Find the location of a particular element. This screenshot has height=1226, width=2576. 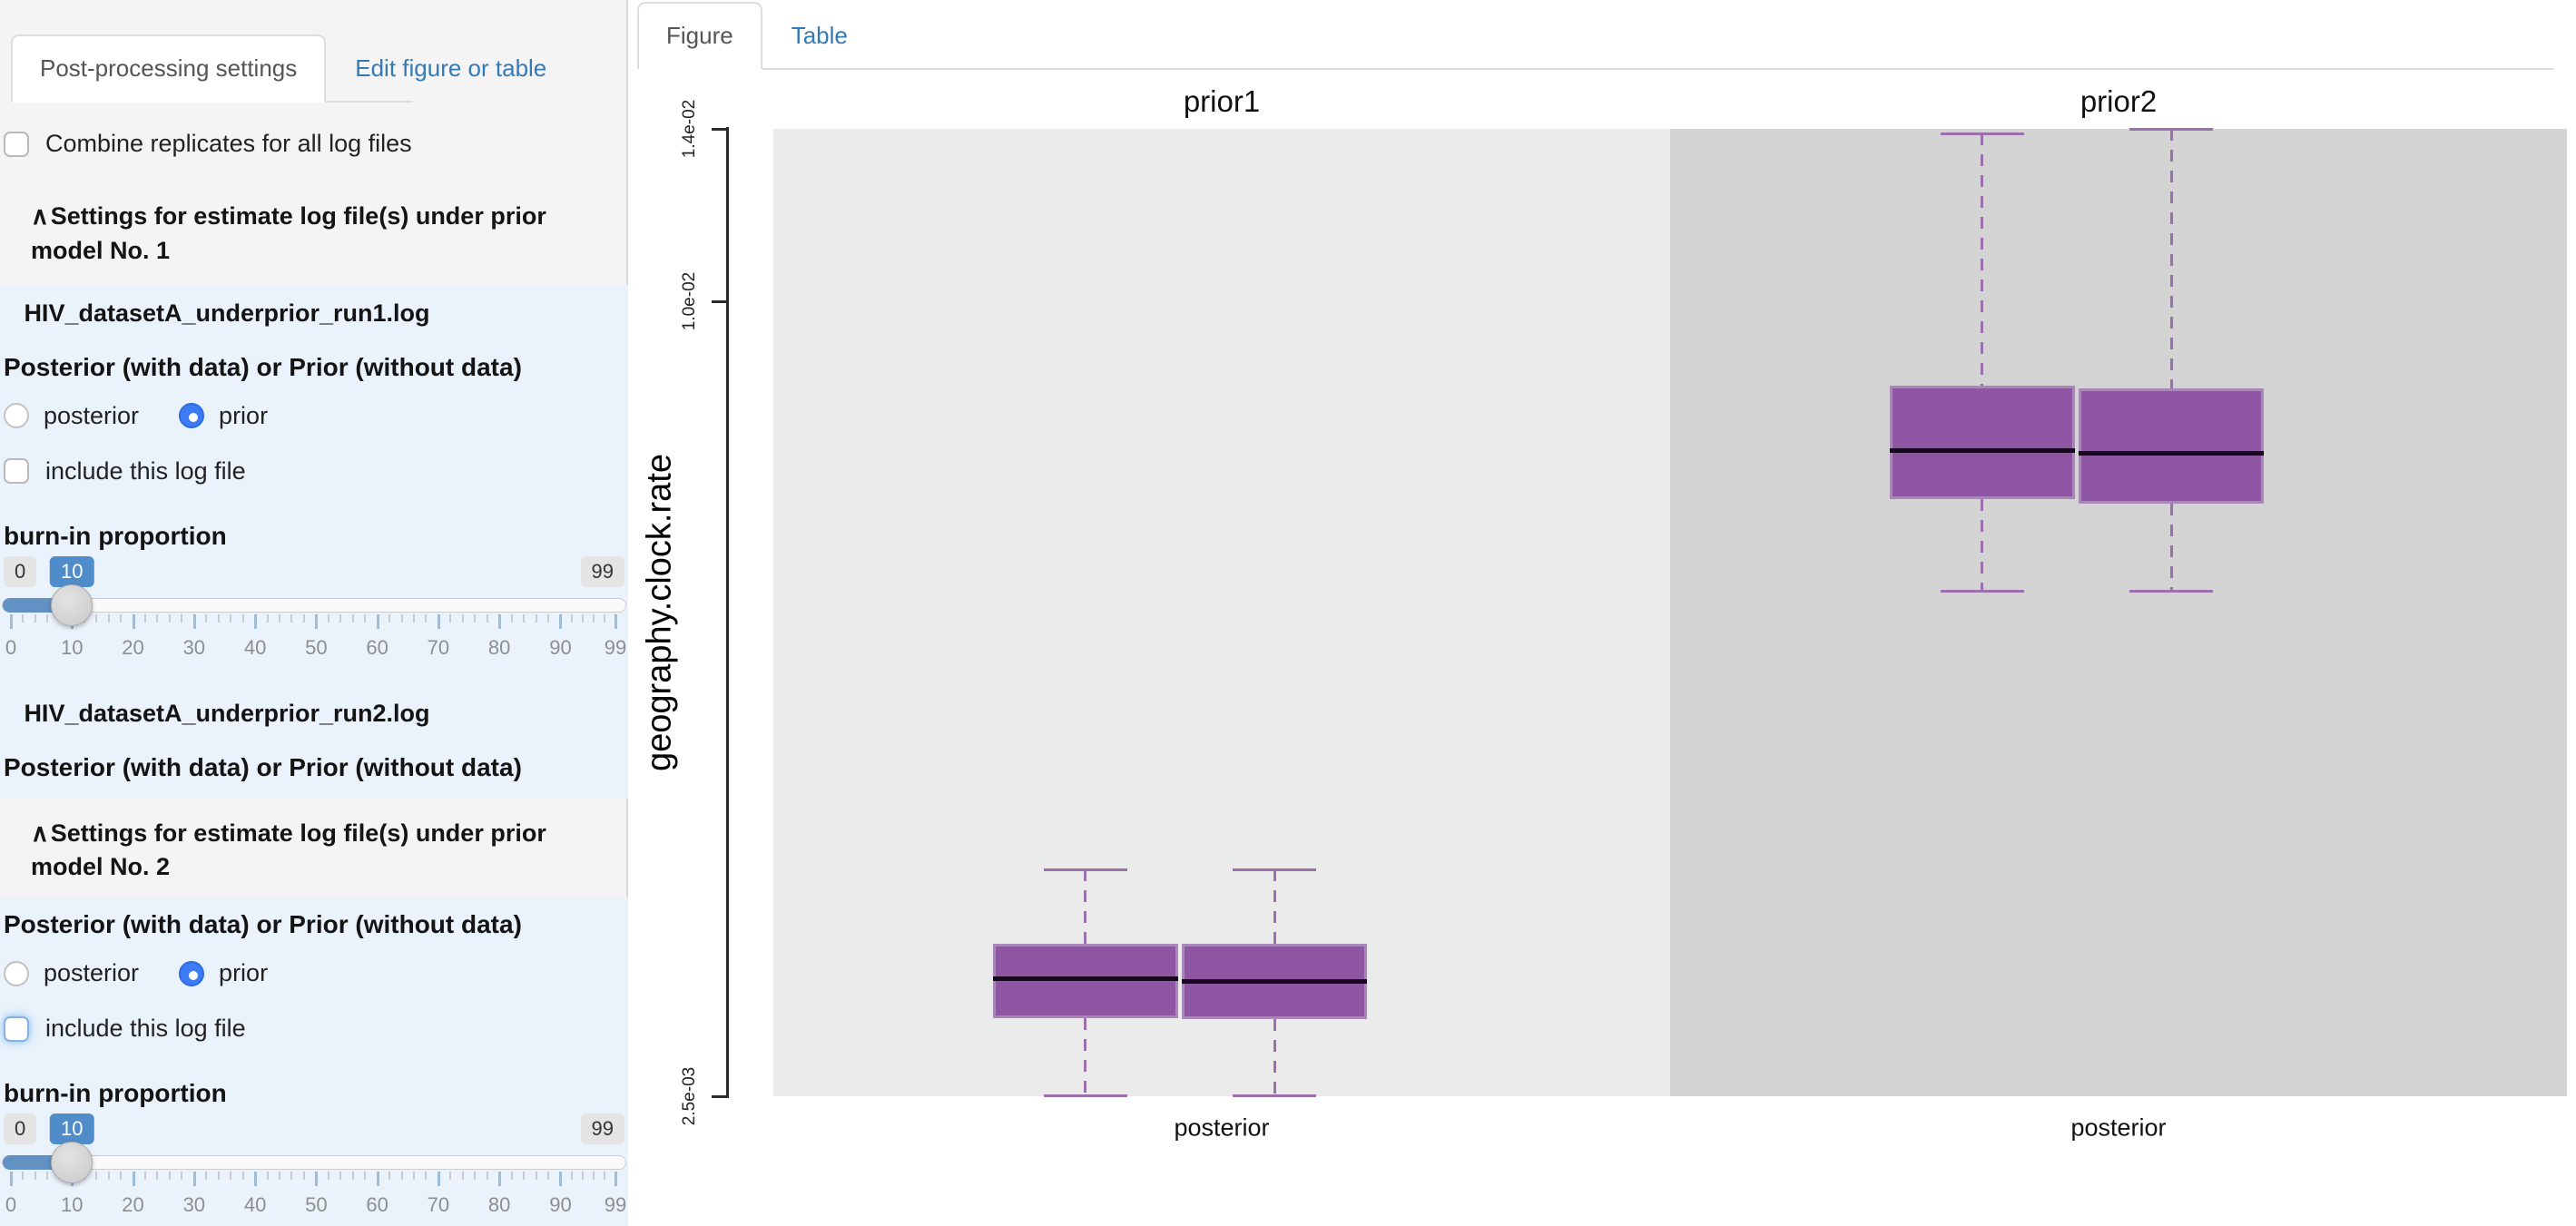

slider-tick-label: 60 is located at coordinates (377, 647).